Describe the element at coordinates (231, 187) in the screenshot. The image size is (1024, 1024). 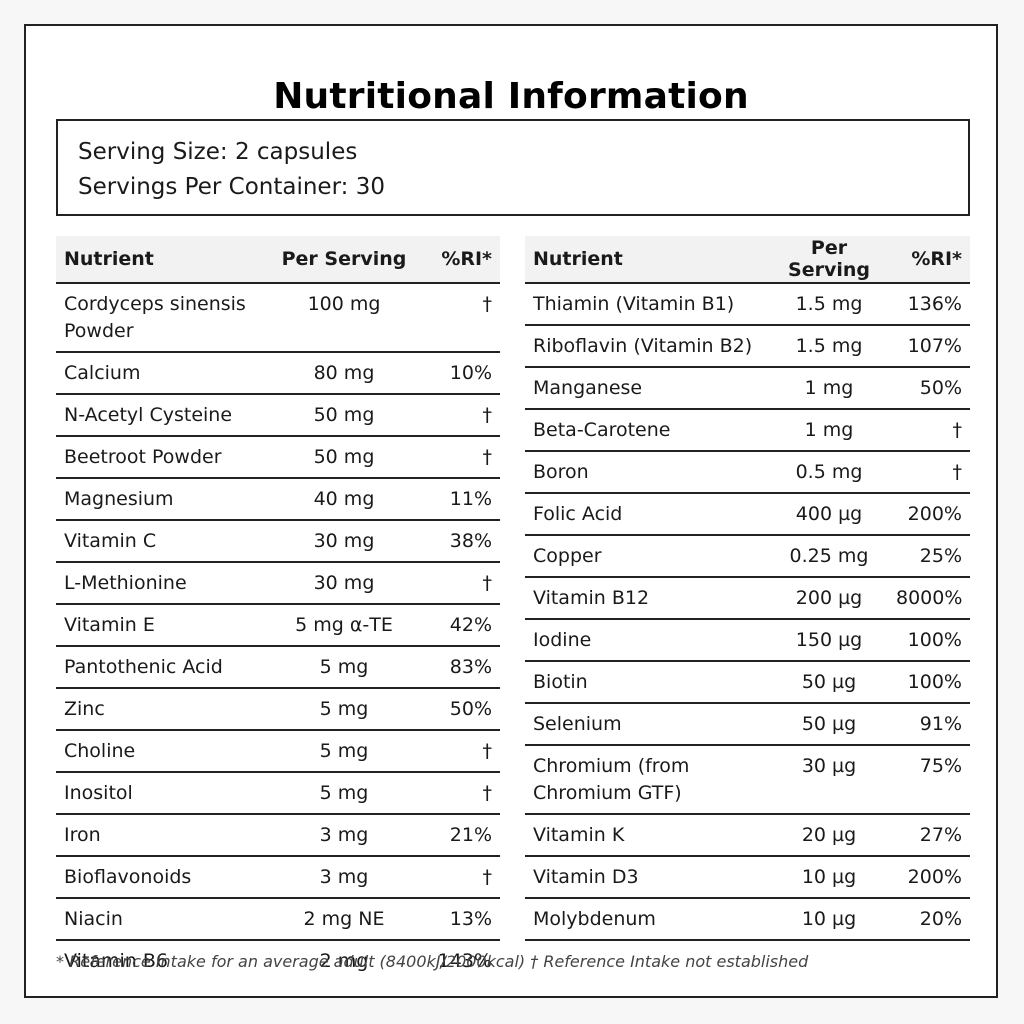
I see `servings-per-container: Servings Per Container: 30` at that location.